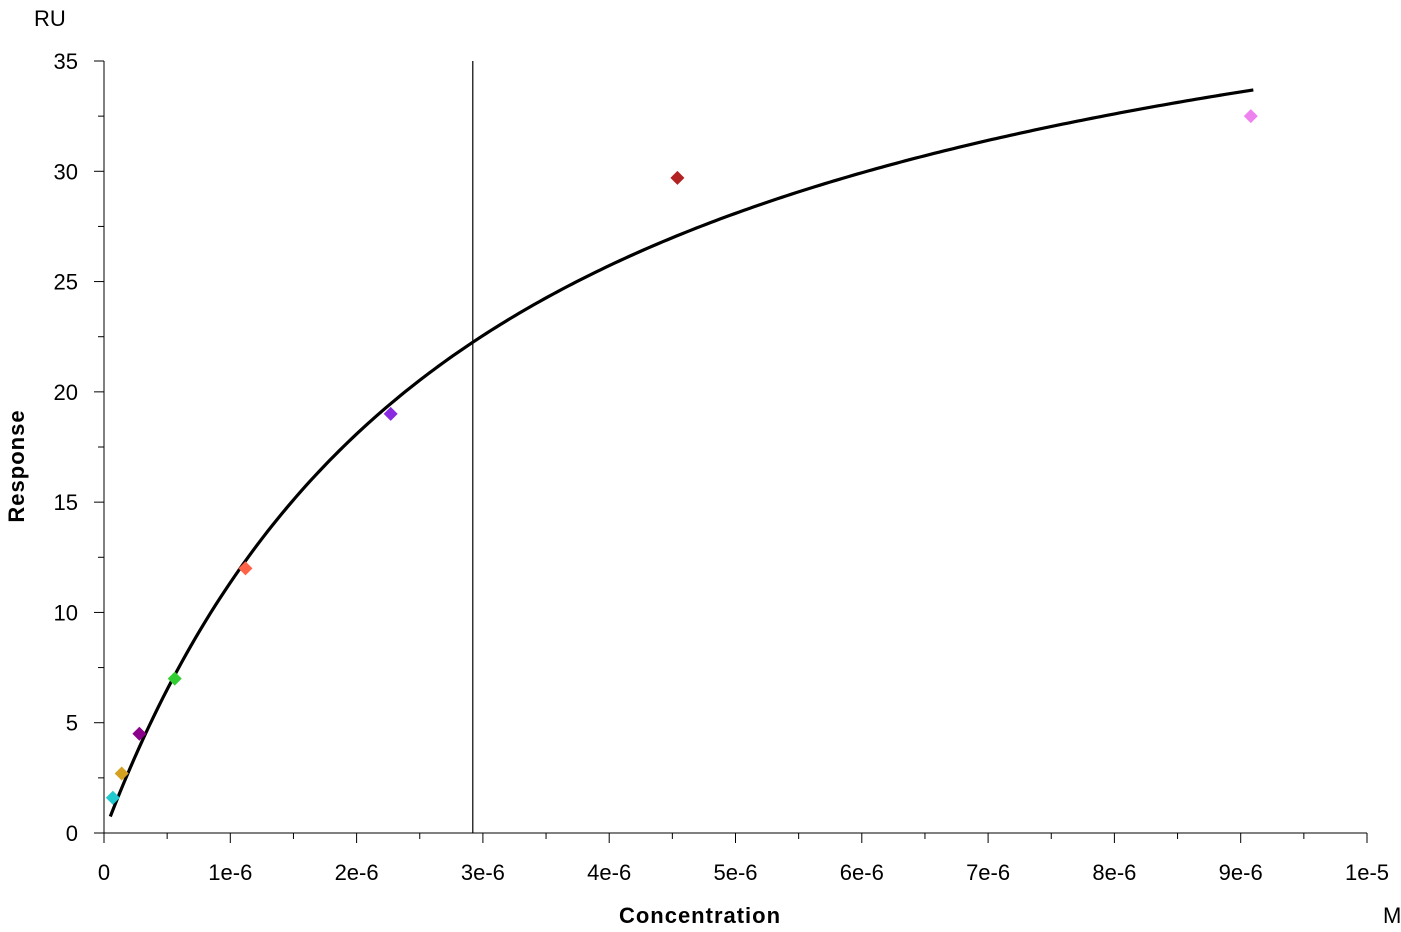  What do you see at coordinates (50, 18) in the screenshot?
I see `y-unit-label: RU` at bounding box center [50, 18].